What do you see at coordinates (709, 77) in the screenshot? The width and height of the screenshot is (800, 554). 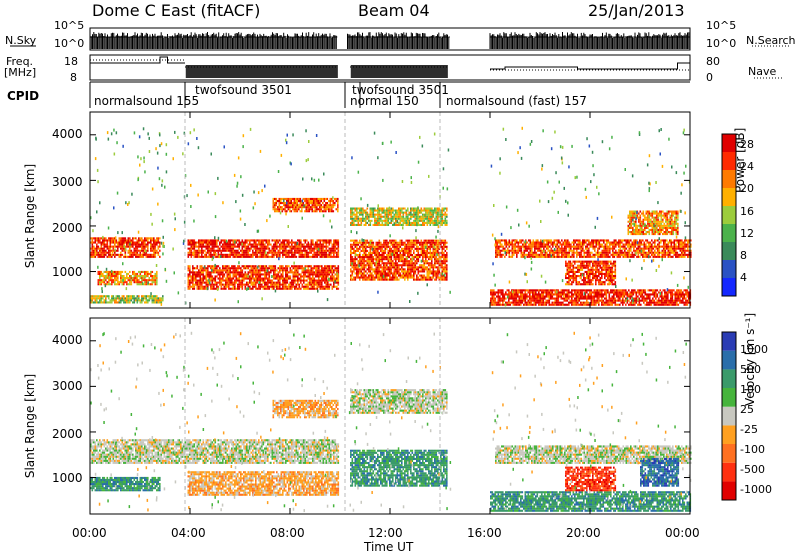 I see `nave-right-tick-bottom: 0` at bounding box center [709, 77].